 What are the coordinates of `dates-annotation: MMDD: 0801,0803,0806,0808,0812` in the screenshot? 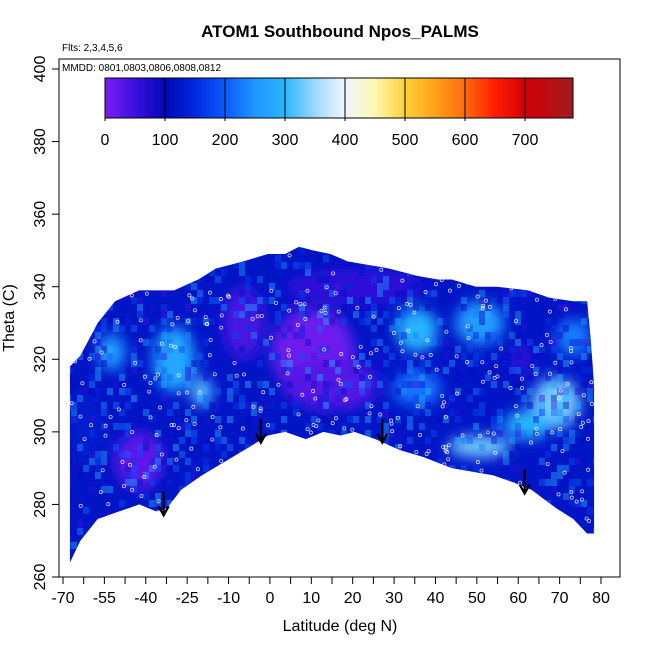 It's located at (141, 68).